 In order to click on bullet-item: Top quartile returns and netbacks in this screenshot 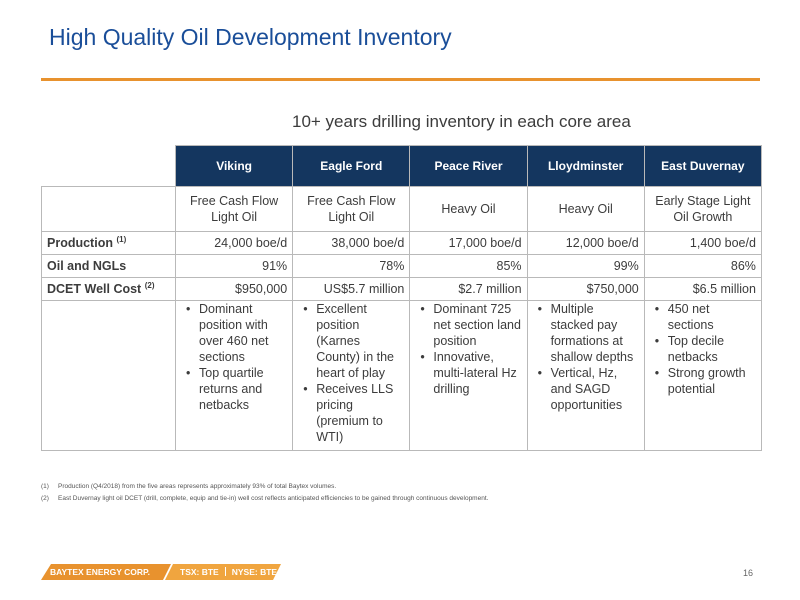, I will do `click(236, 389)`.